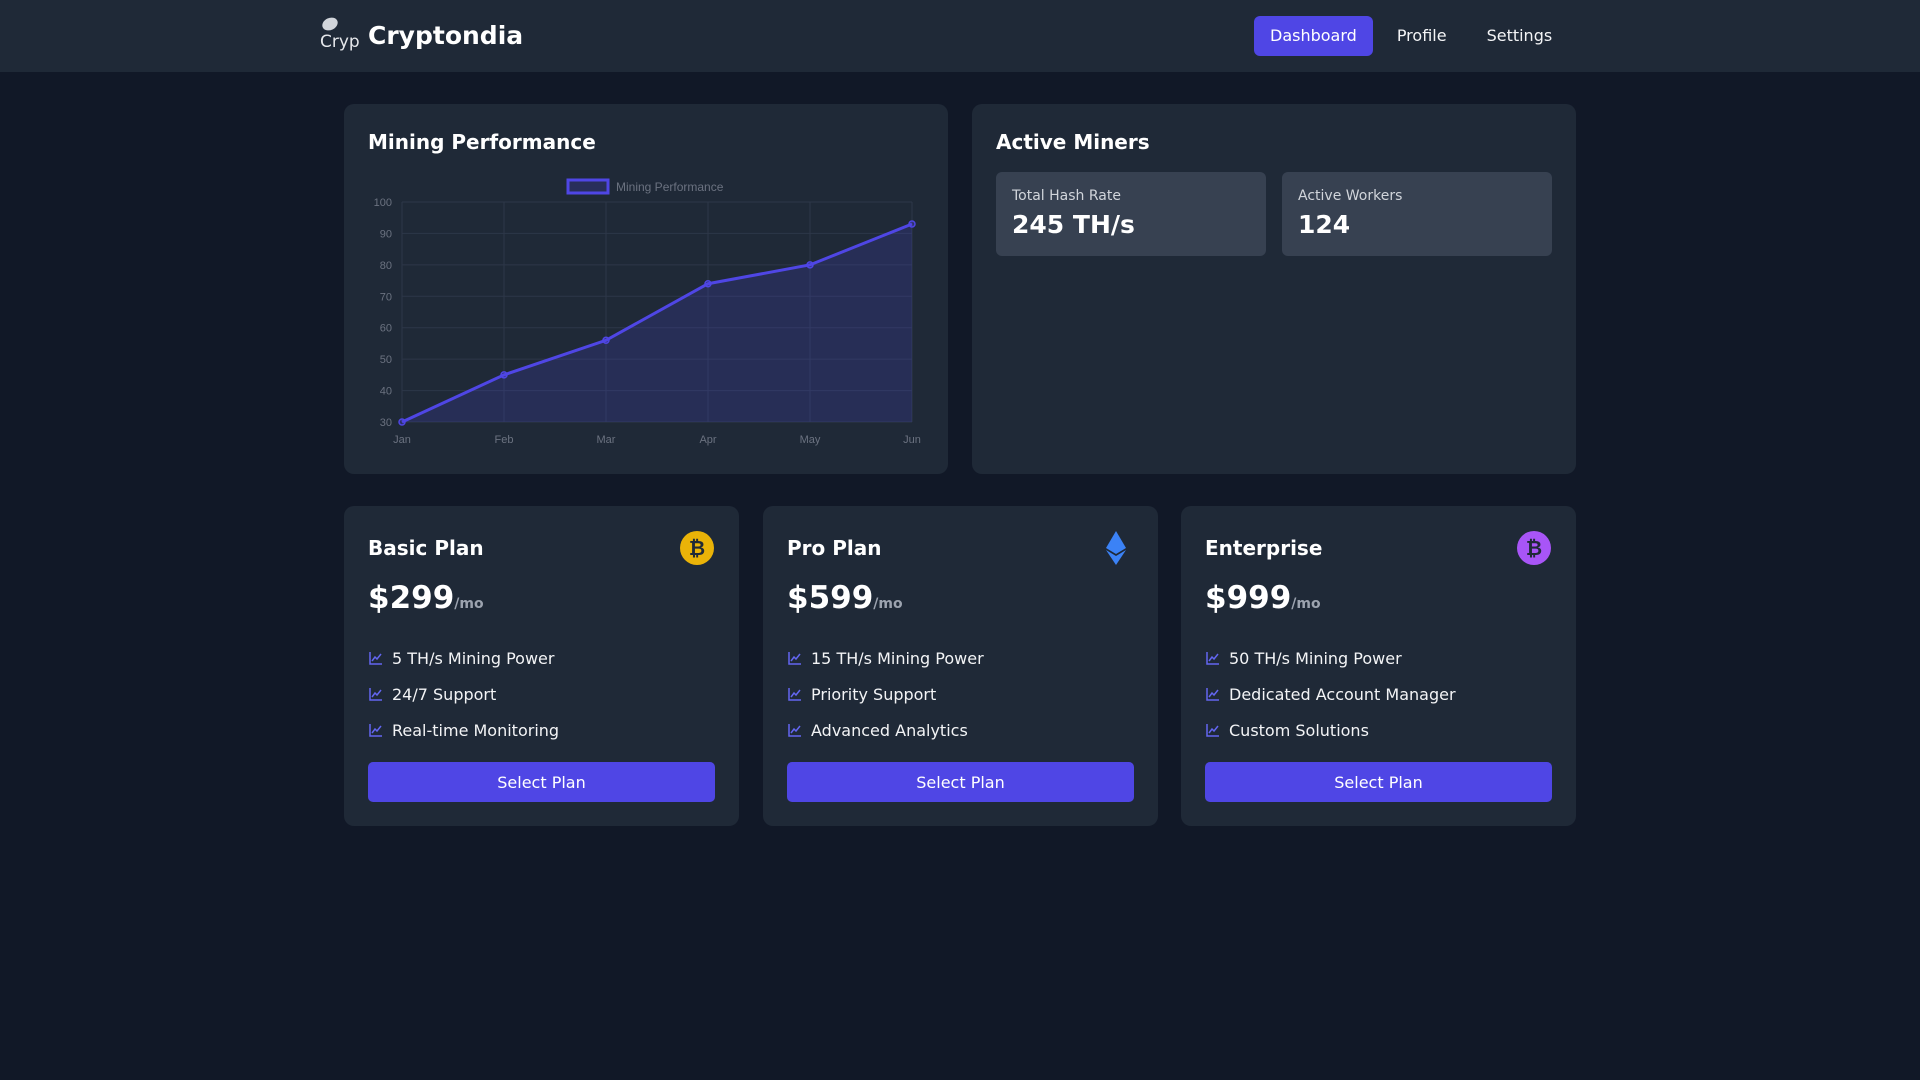 The width and height of the screenshot is (1920, 1080). What do you see at coordinates (386, 360) in the screenshot?
I see `y-tick-label: 50` at bounding box center [386, 360].